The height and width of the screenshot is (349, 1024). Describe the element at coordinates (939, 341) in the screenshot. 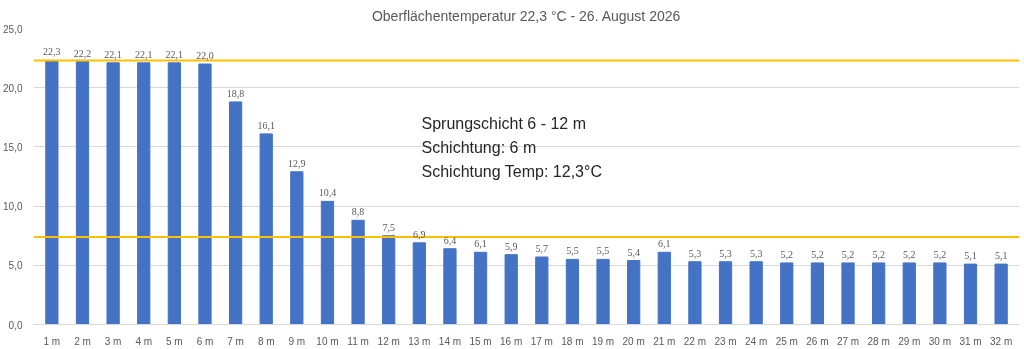

I see `x-tick-label: 30 m` at that location.